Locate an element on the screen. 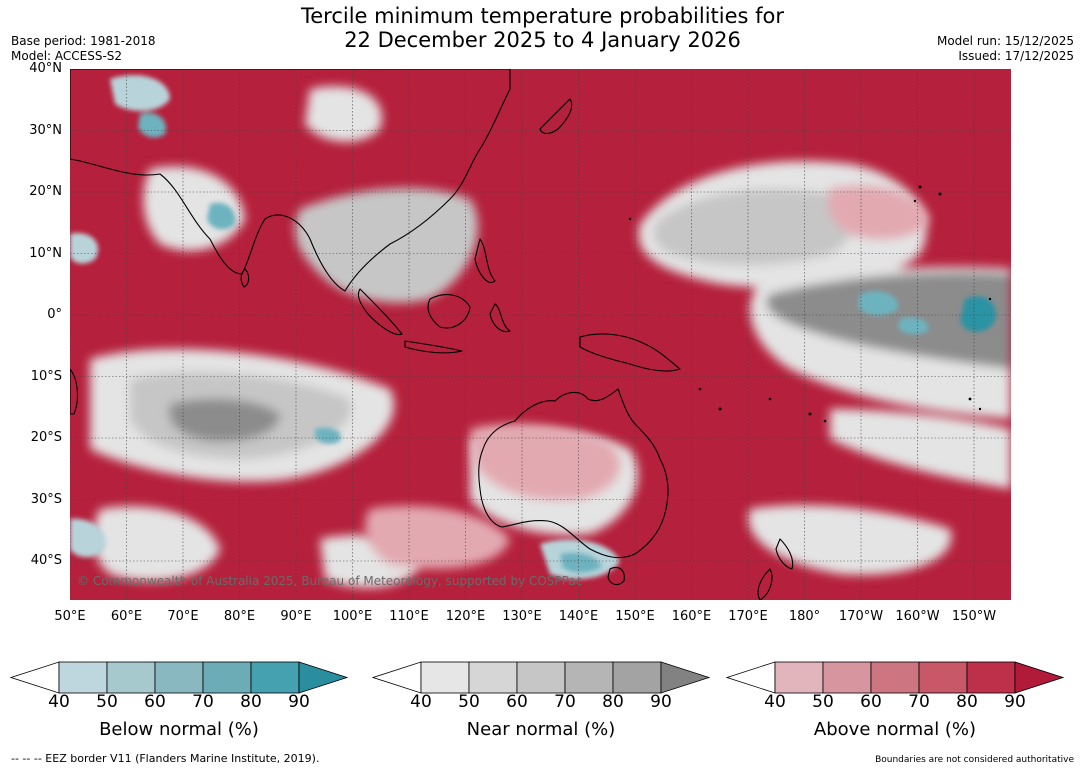 This screenshot has width=1085, height=770. issued-text: Issued: 17/12/2025 is located at coordinates (1016, 56).